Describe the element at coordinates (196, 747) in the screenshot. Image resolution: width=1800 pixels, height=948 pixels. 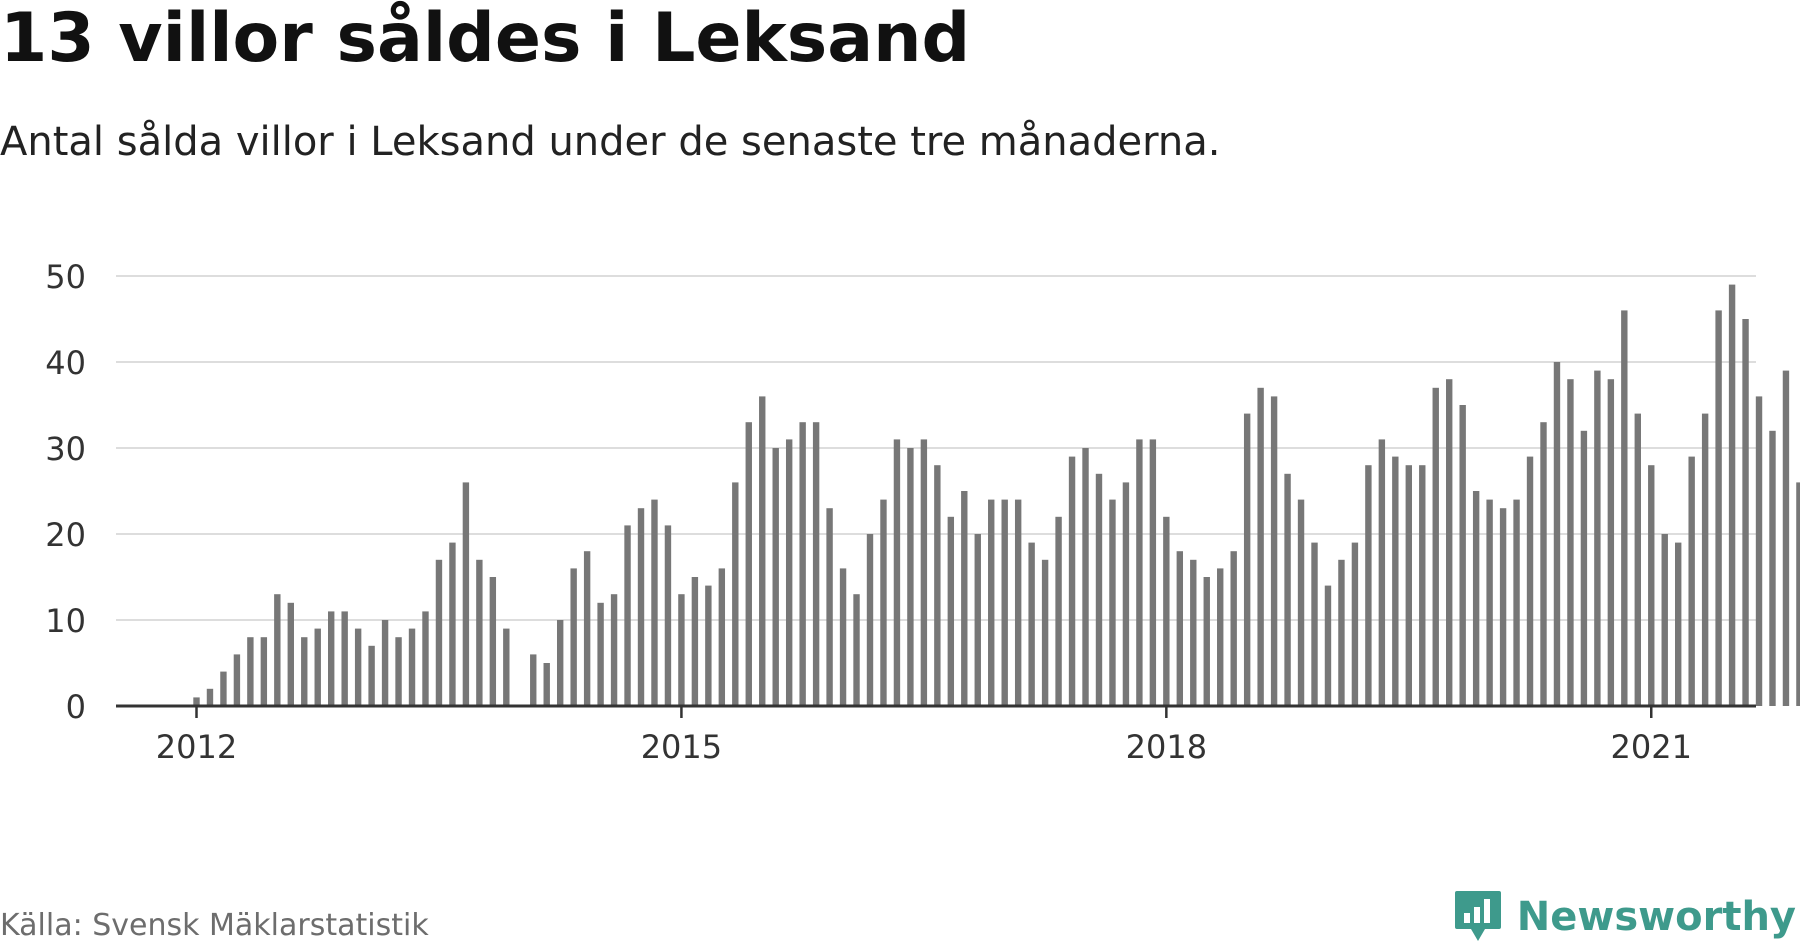
I see `x-tick-label: 2012` at that location.